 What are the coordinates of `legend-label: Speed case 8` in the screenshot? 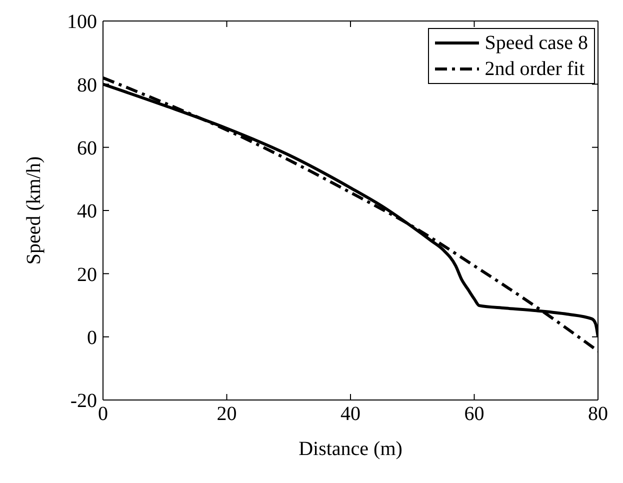 It's located at (536, 43).